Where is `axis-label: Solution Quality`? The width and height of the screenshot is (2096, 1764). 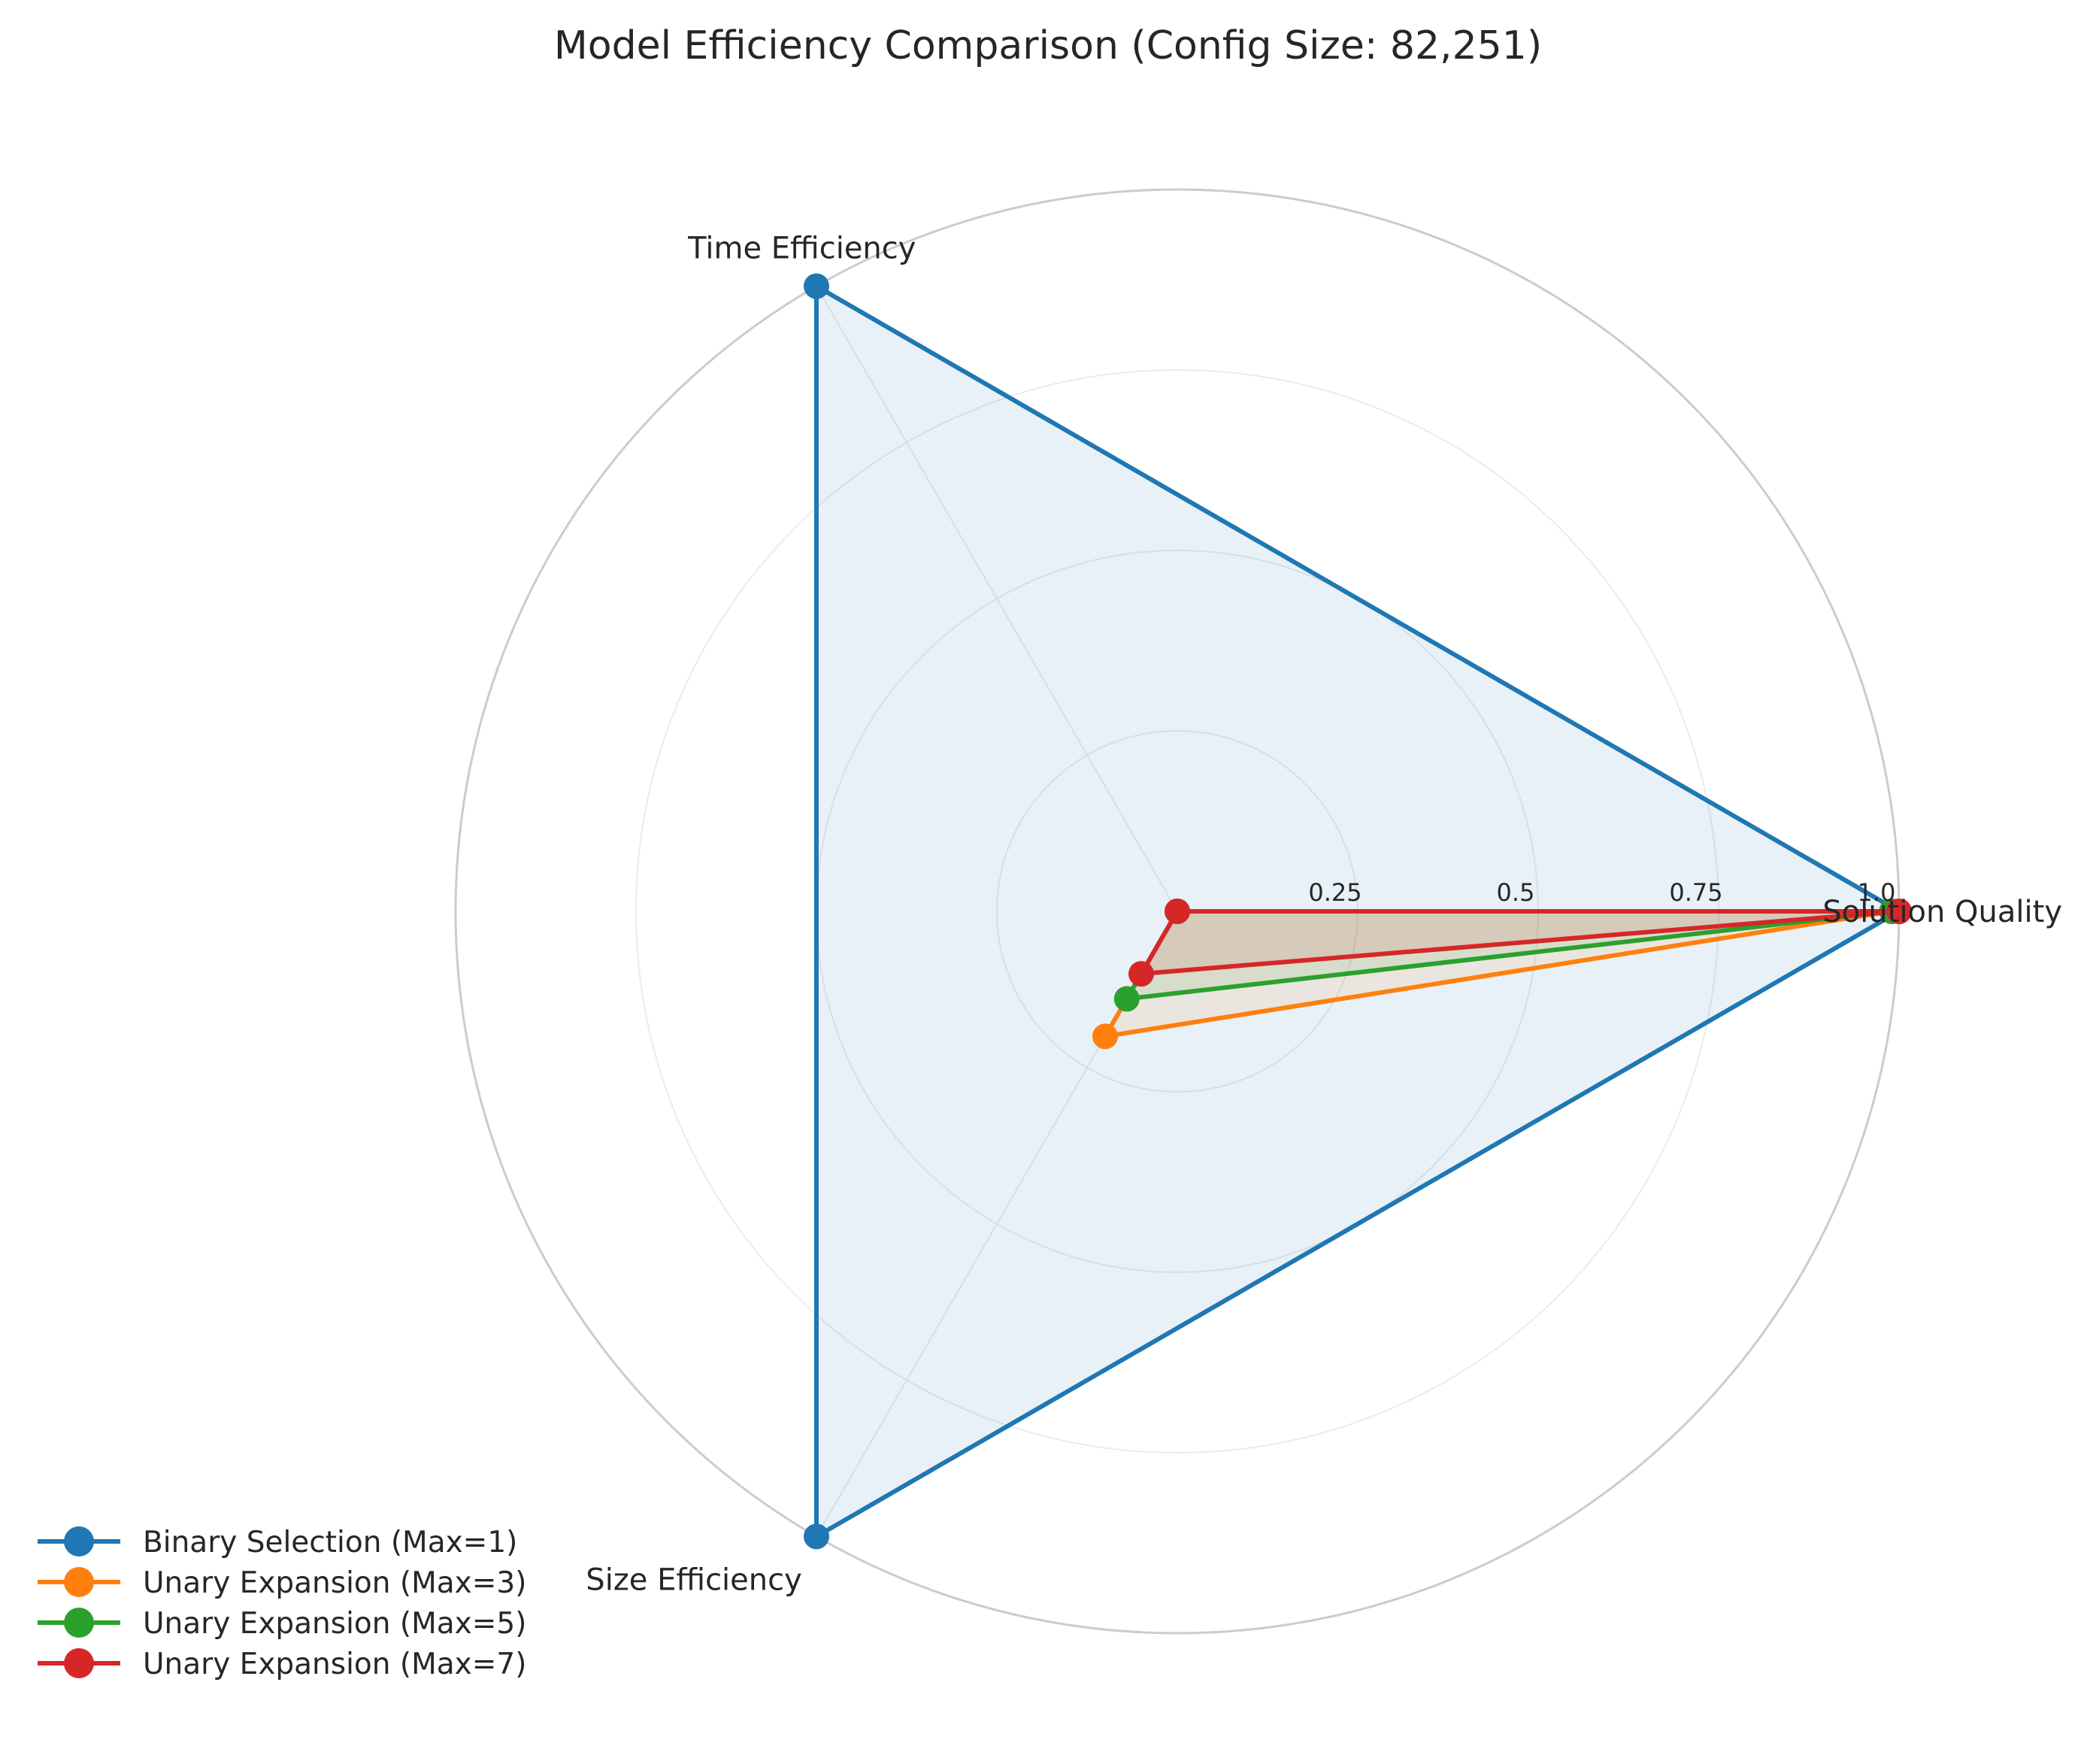
axis-label: Solution Quality is located at coordinates (1942, 912).